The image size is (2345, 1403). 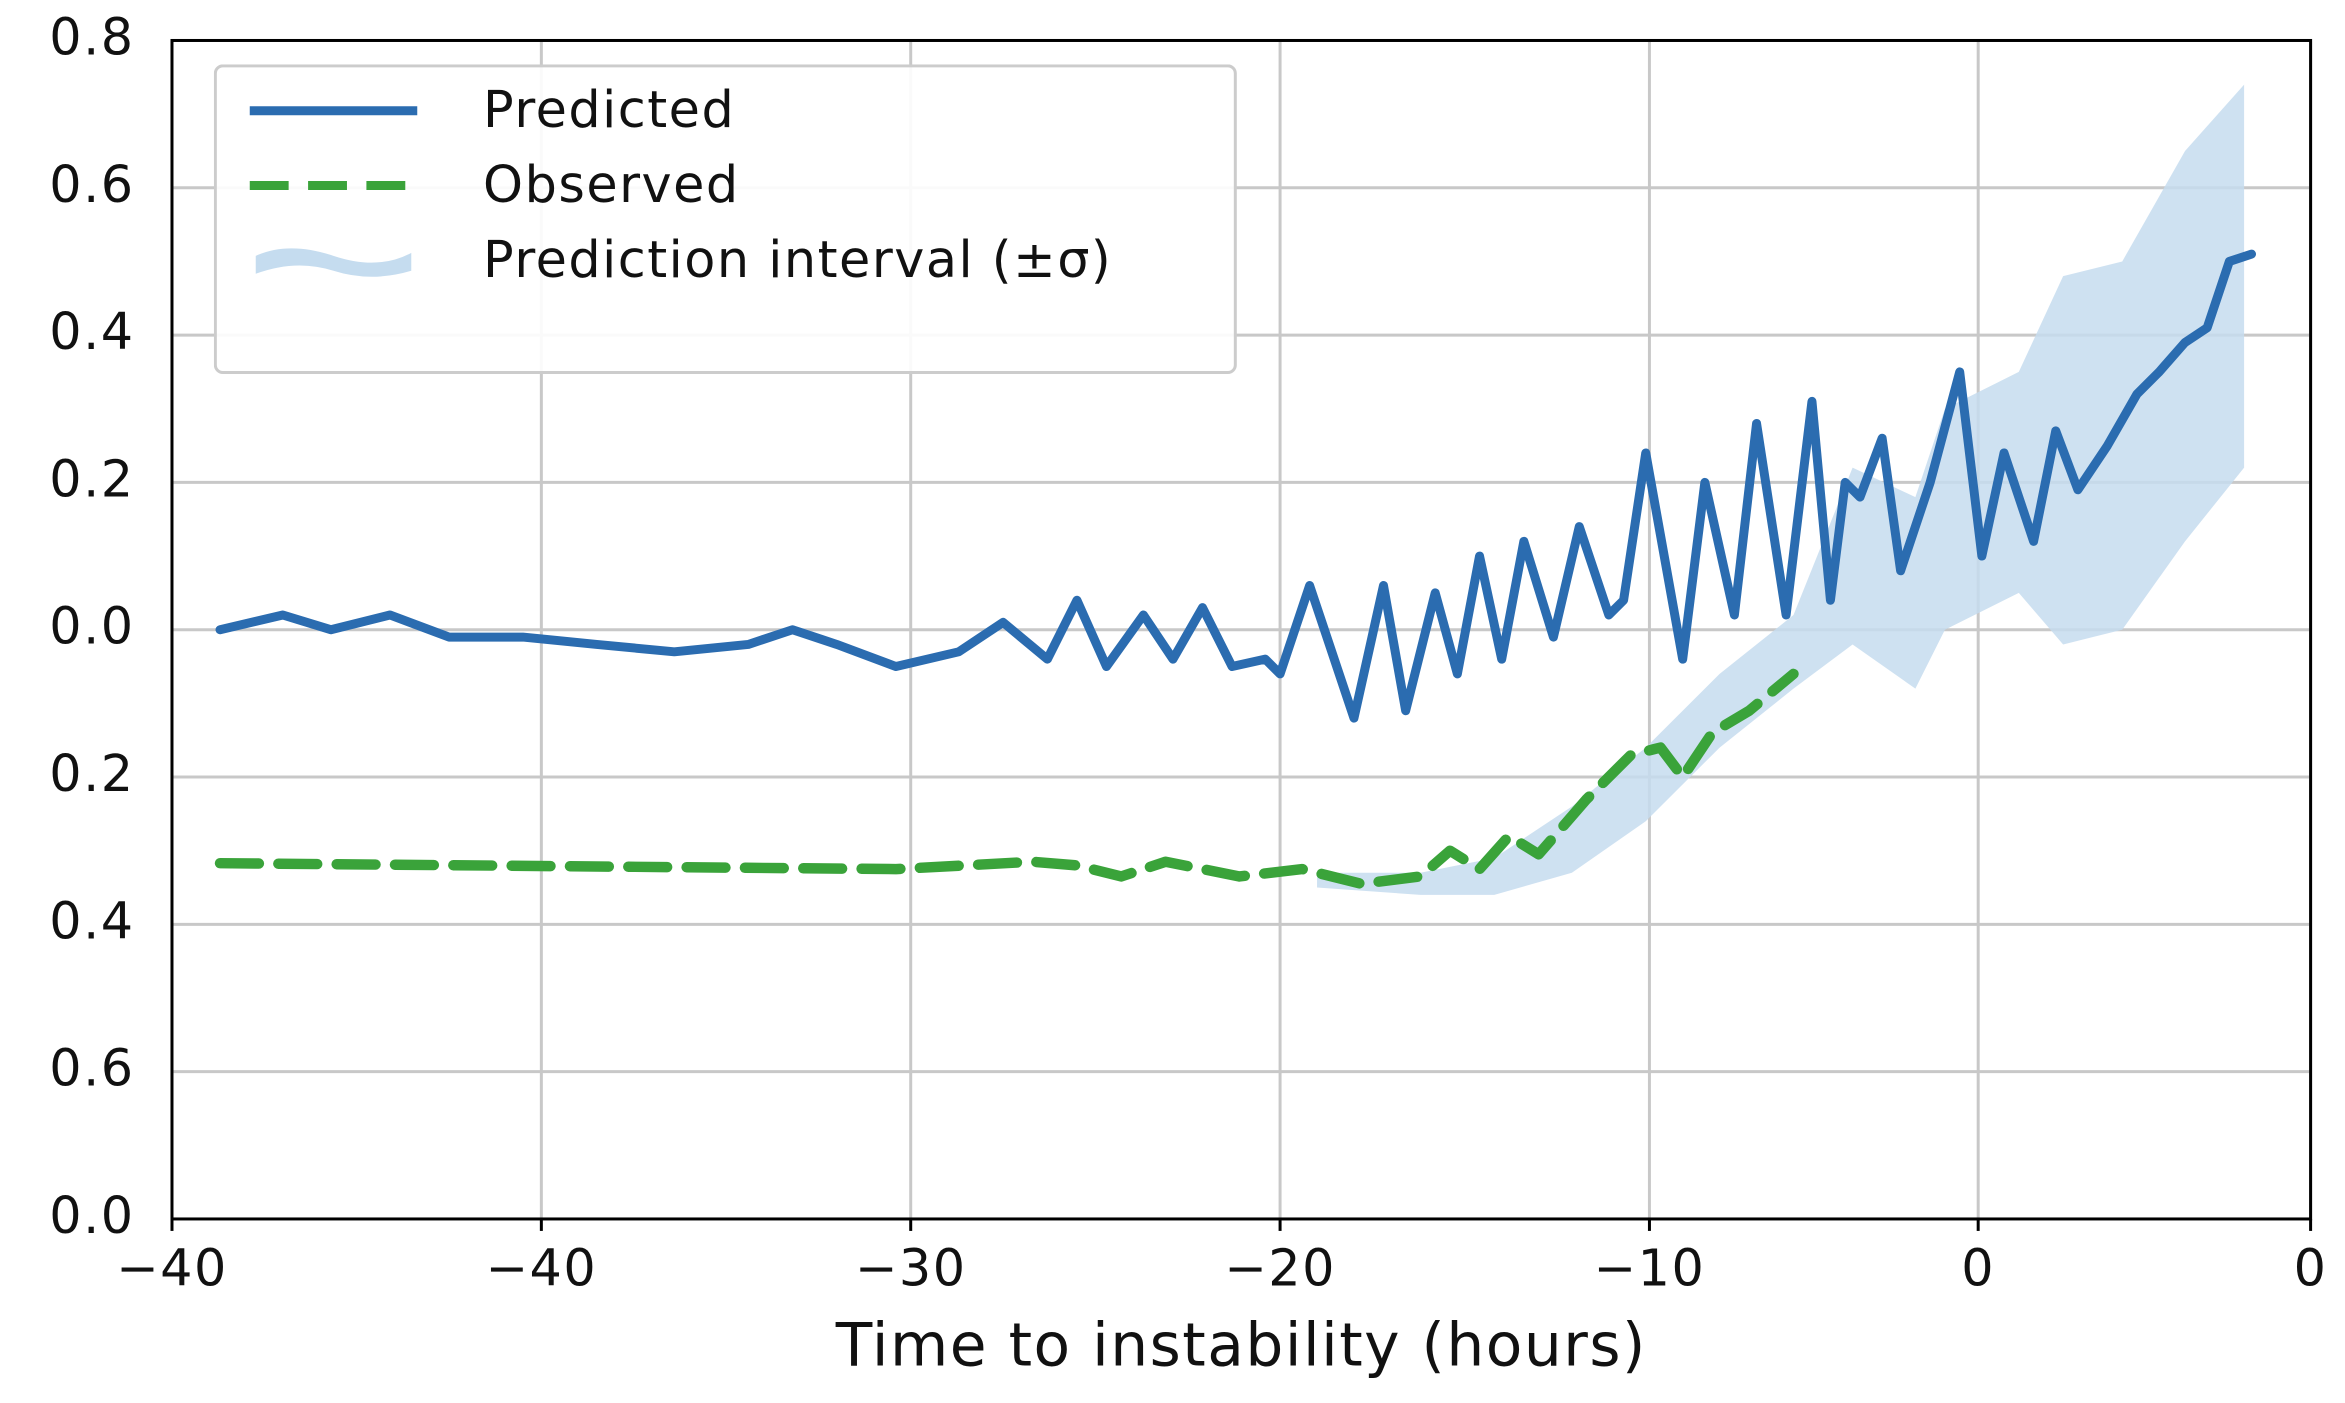 What do you see at coordinates (1280, 1267) in the screenshot?
I see `x-tick-label: −20` at bounding box center [1280, 1267].